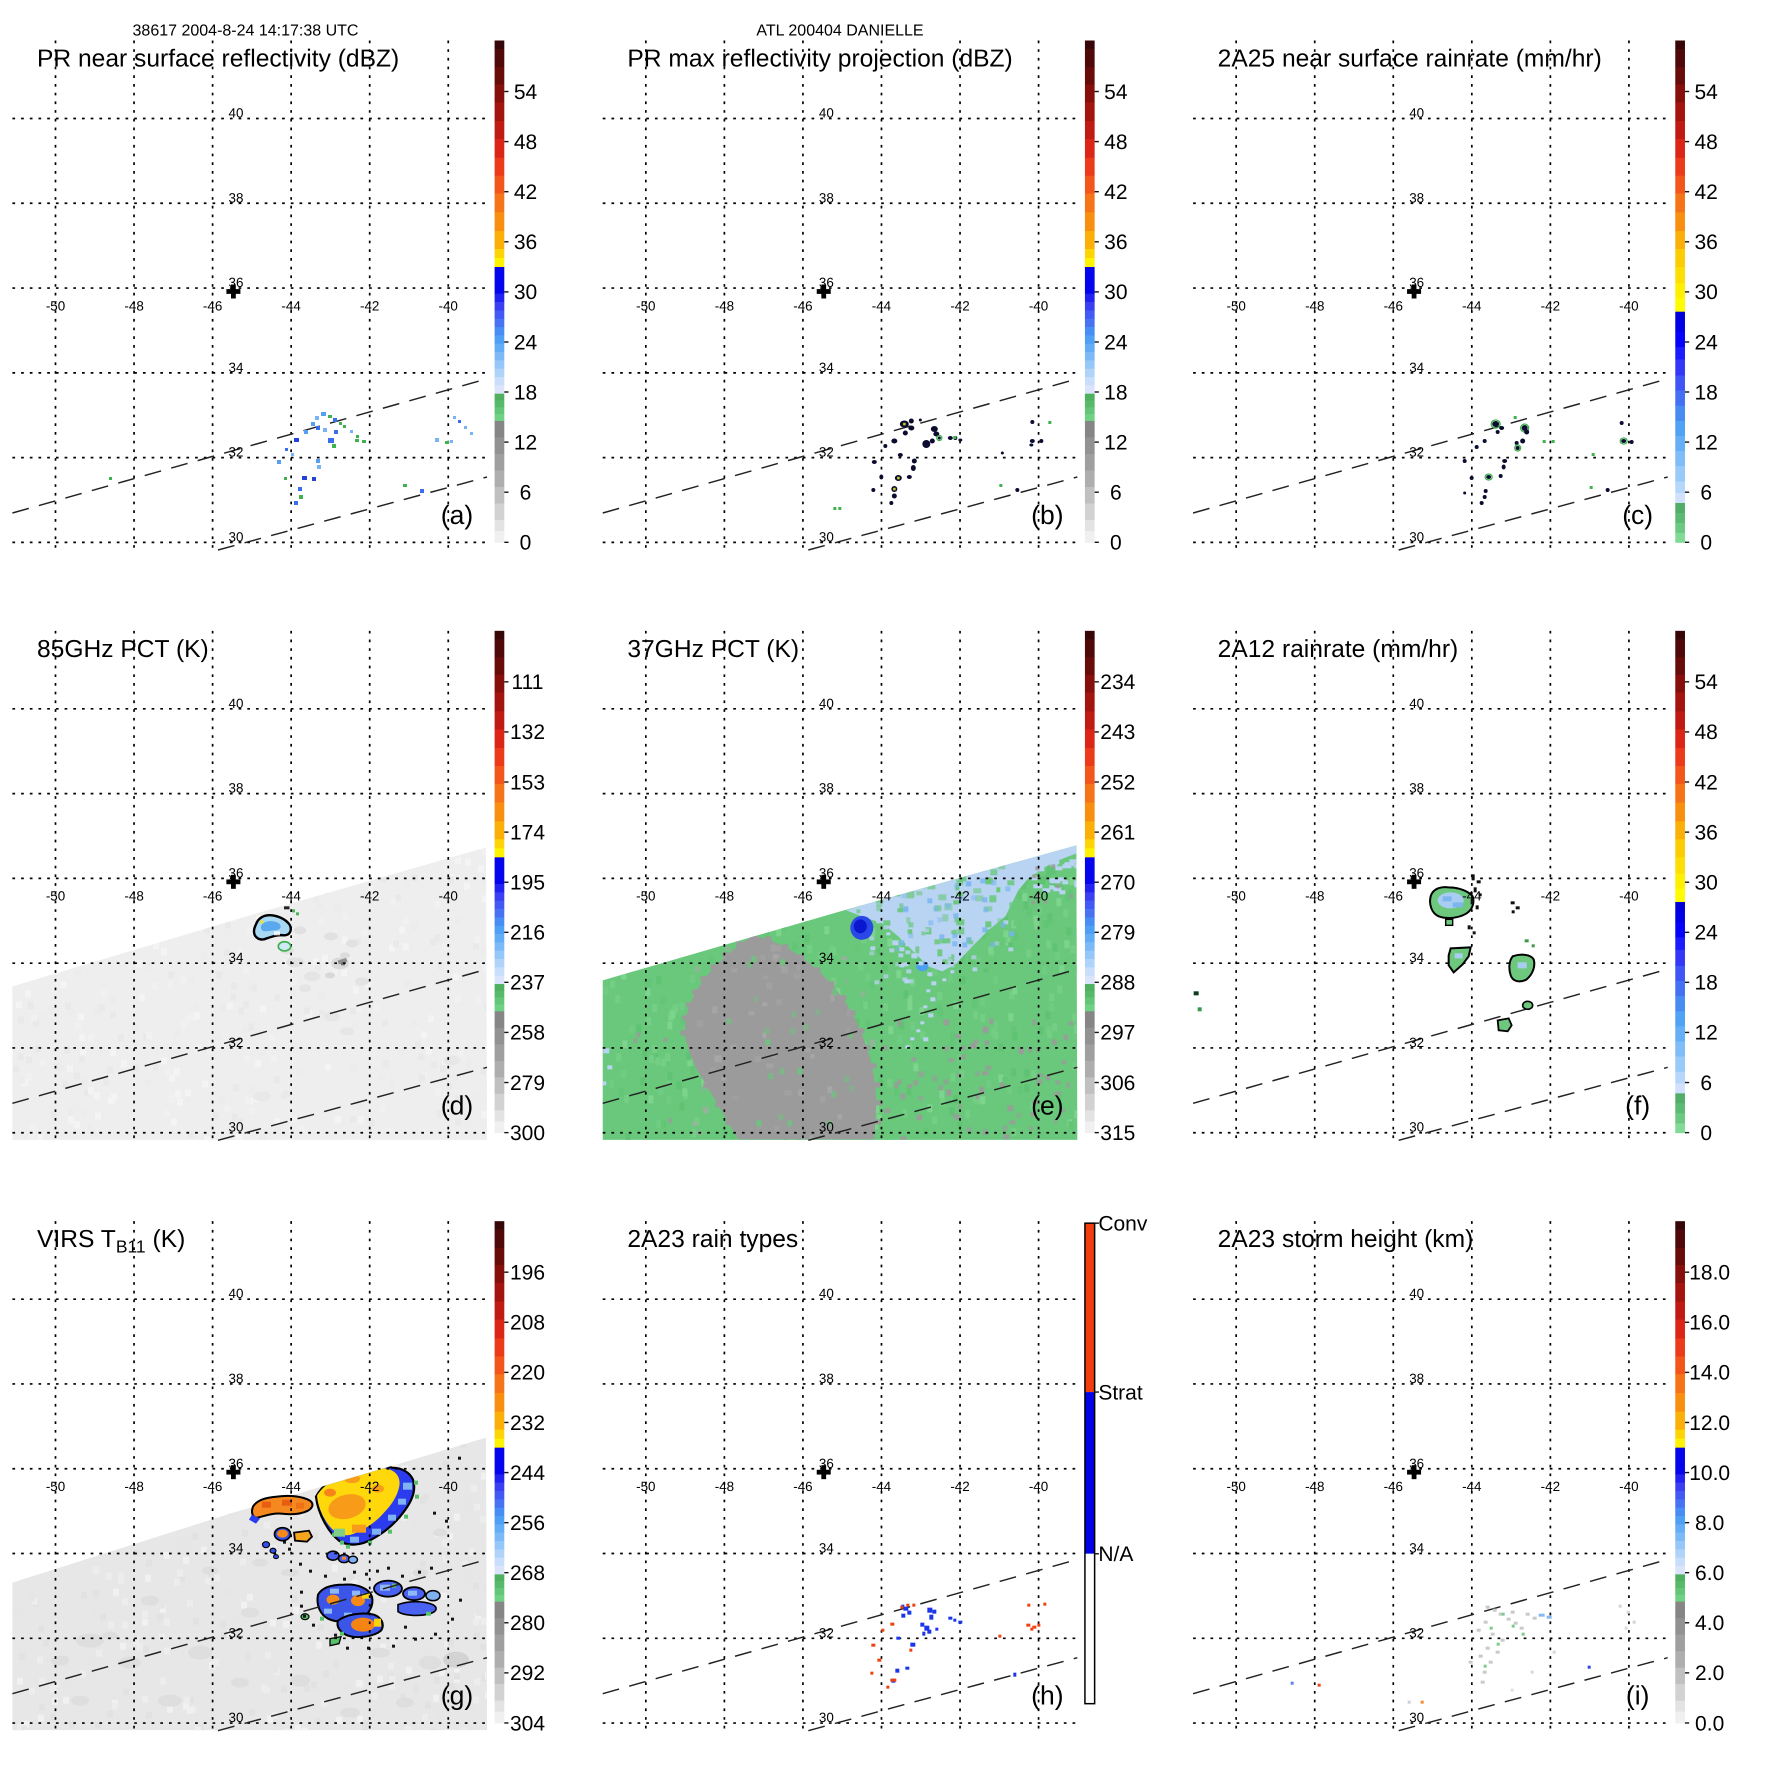 This screenshot has height=1776, width=1771. What do you see at coordinates (527, 1723) in the screenshot?
I see `svg-text: 304` at bounding box center [527, 1723].